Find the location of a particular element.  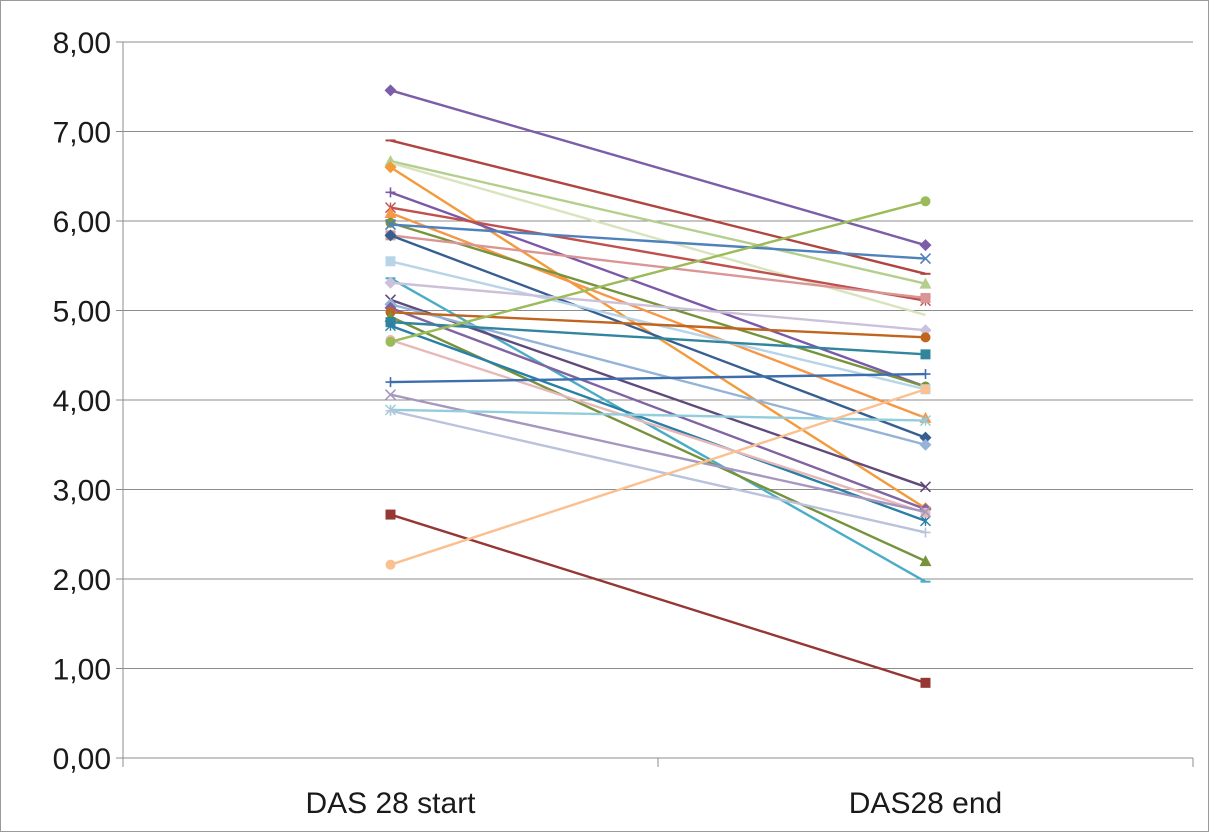

y-tick-label: 7,00 is located at coordinates (82, 133).